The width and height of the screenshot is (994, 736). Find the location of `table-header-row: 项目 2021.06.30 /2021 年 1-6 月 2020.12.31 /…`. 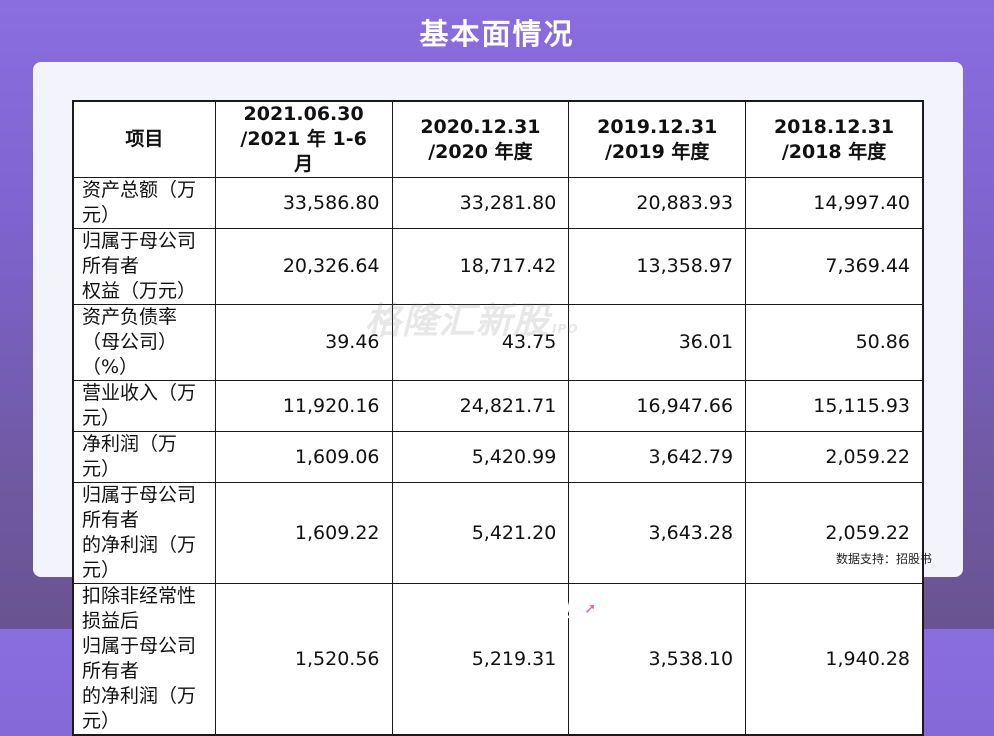

table-header-row: 项目 2021.06.30 /2021 年 1-6 月 2020.12.31 /… is located at coordinates (498, 139).